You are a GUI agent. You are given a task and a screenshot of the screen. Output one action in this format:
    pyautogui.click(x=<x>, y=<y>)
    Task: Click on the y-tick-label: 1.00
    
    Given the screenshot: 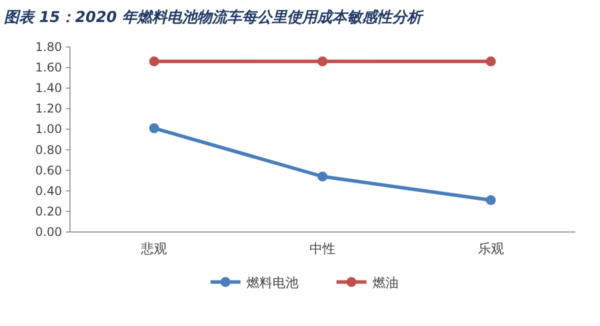 What is the action you would take?
    pyautogui.click(x=48, y=129)
    